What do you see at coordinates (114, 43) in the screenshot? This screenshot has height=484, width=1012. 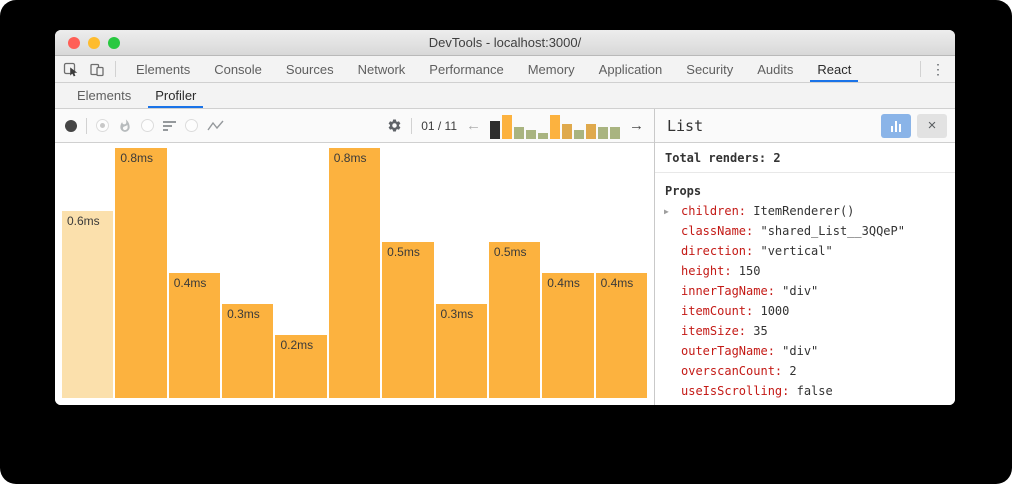 I see `zoom-window-button` at bounding box center [114, 43].